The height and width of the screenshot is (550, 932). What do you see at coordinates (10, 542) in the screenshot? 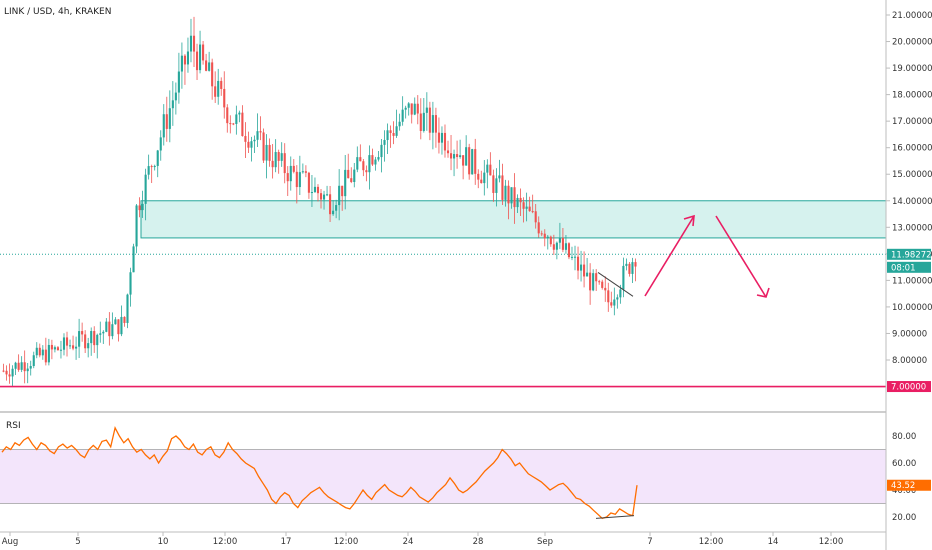
I see `time-tick-label: Aug` at bounding box center [10, 542].